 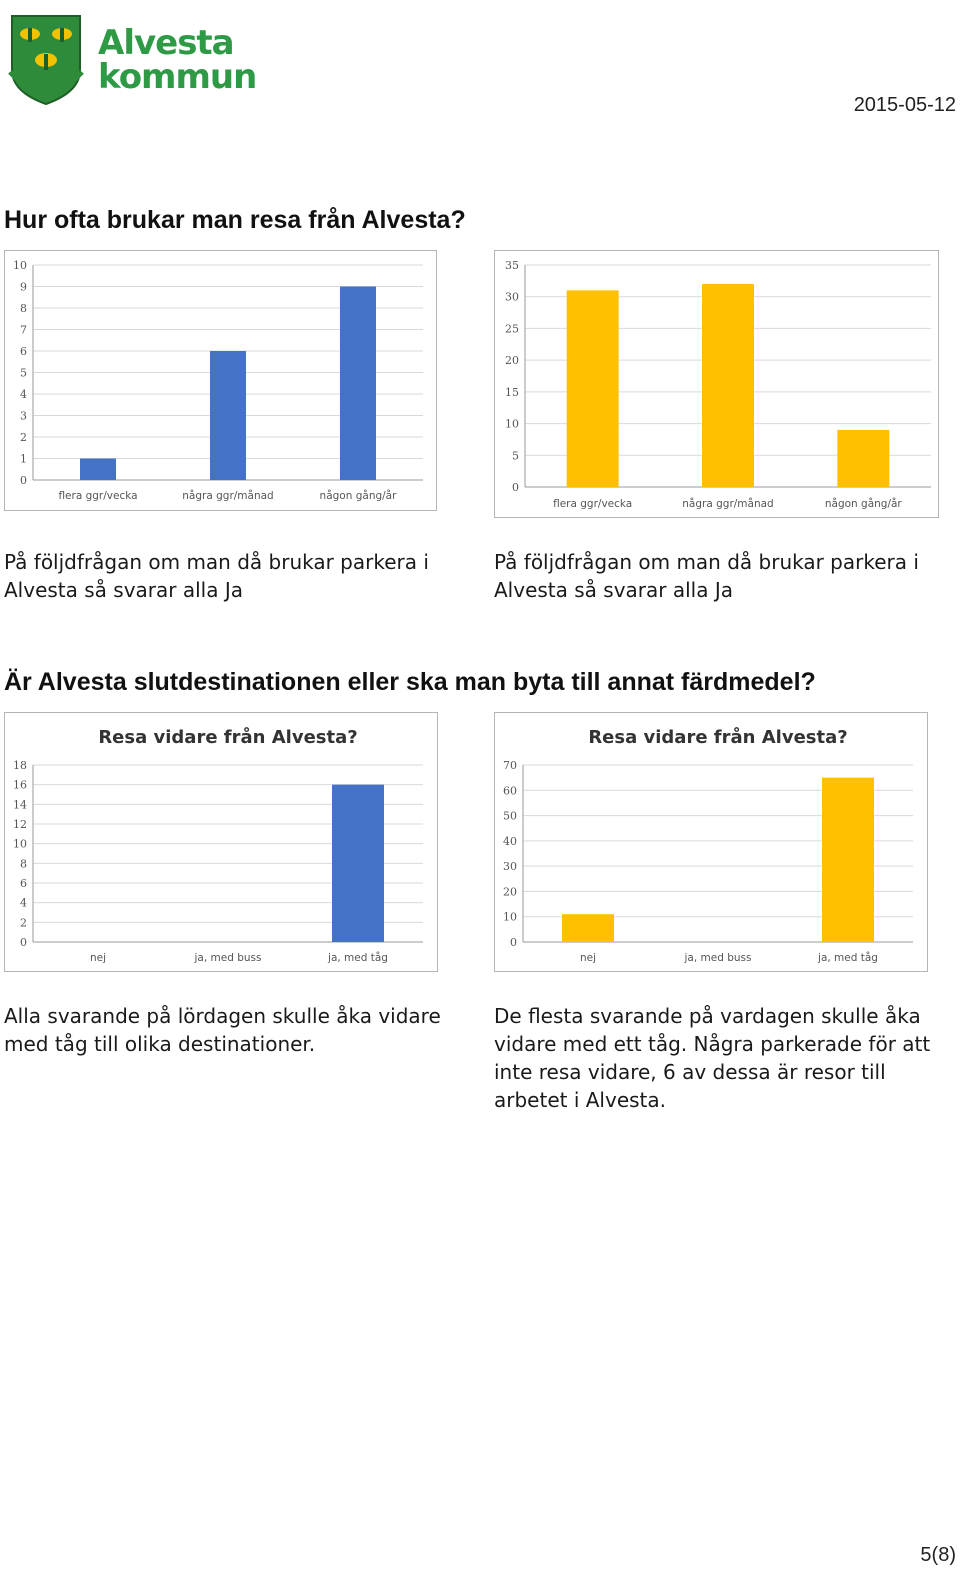 I want to click on logo: Alvesta kommun, so click(x=133, y=59).